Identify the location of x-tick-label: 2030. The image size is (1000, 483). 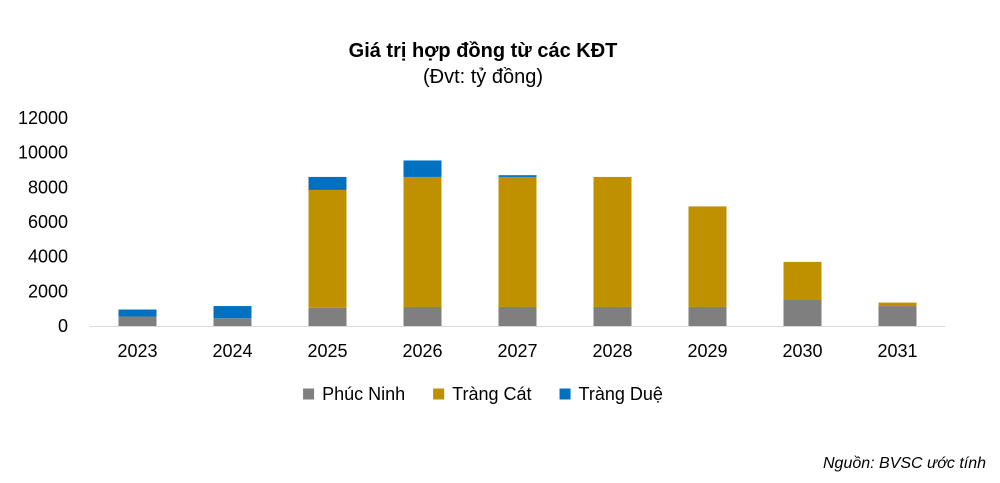
(802, 351).